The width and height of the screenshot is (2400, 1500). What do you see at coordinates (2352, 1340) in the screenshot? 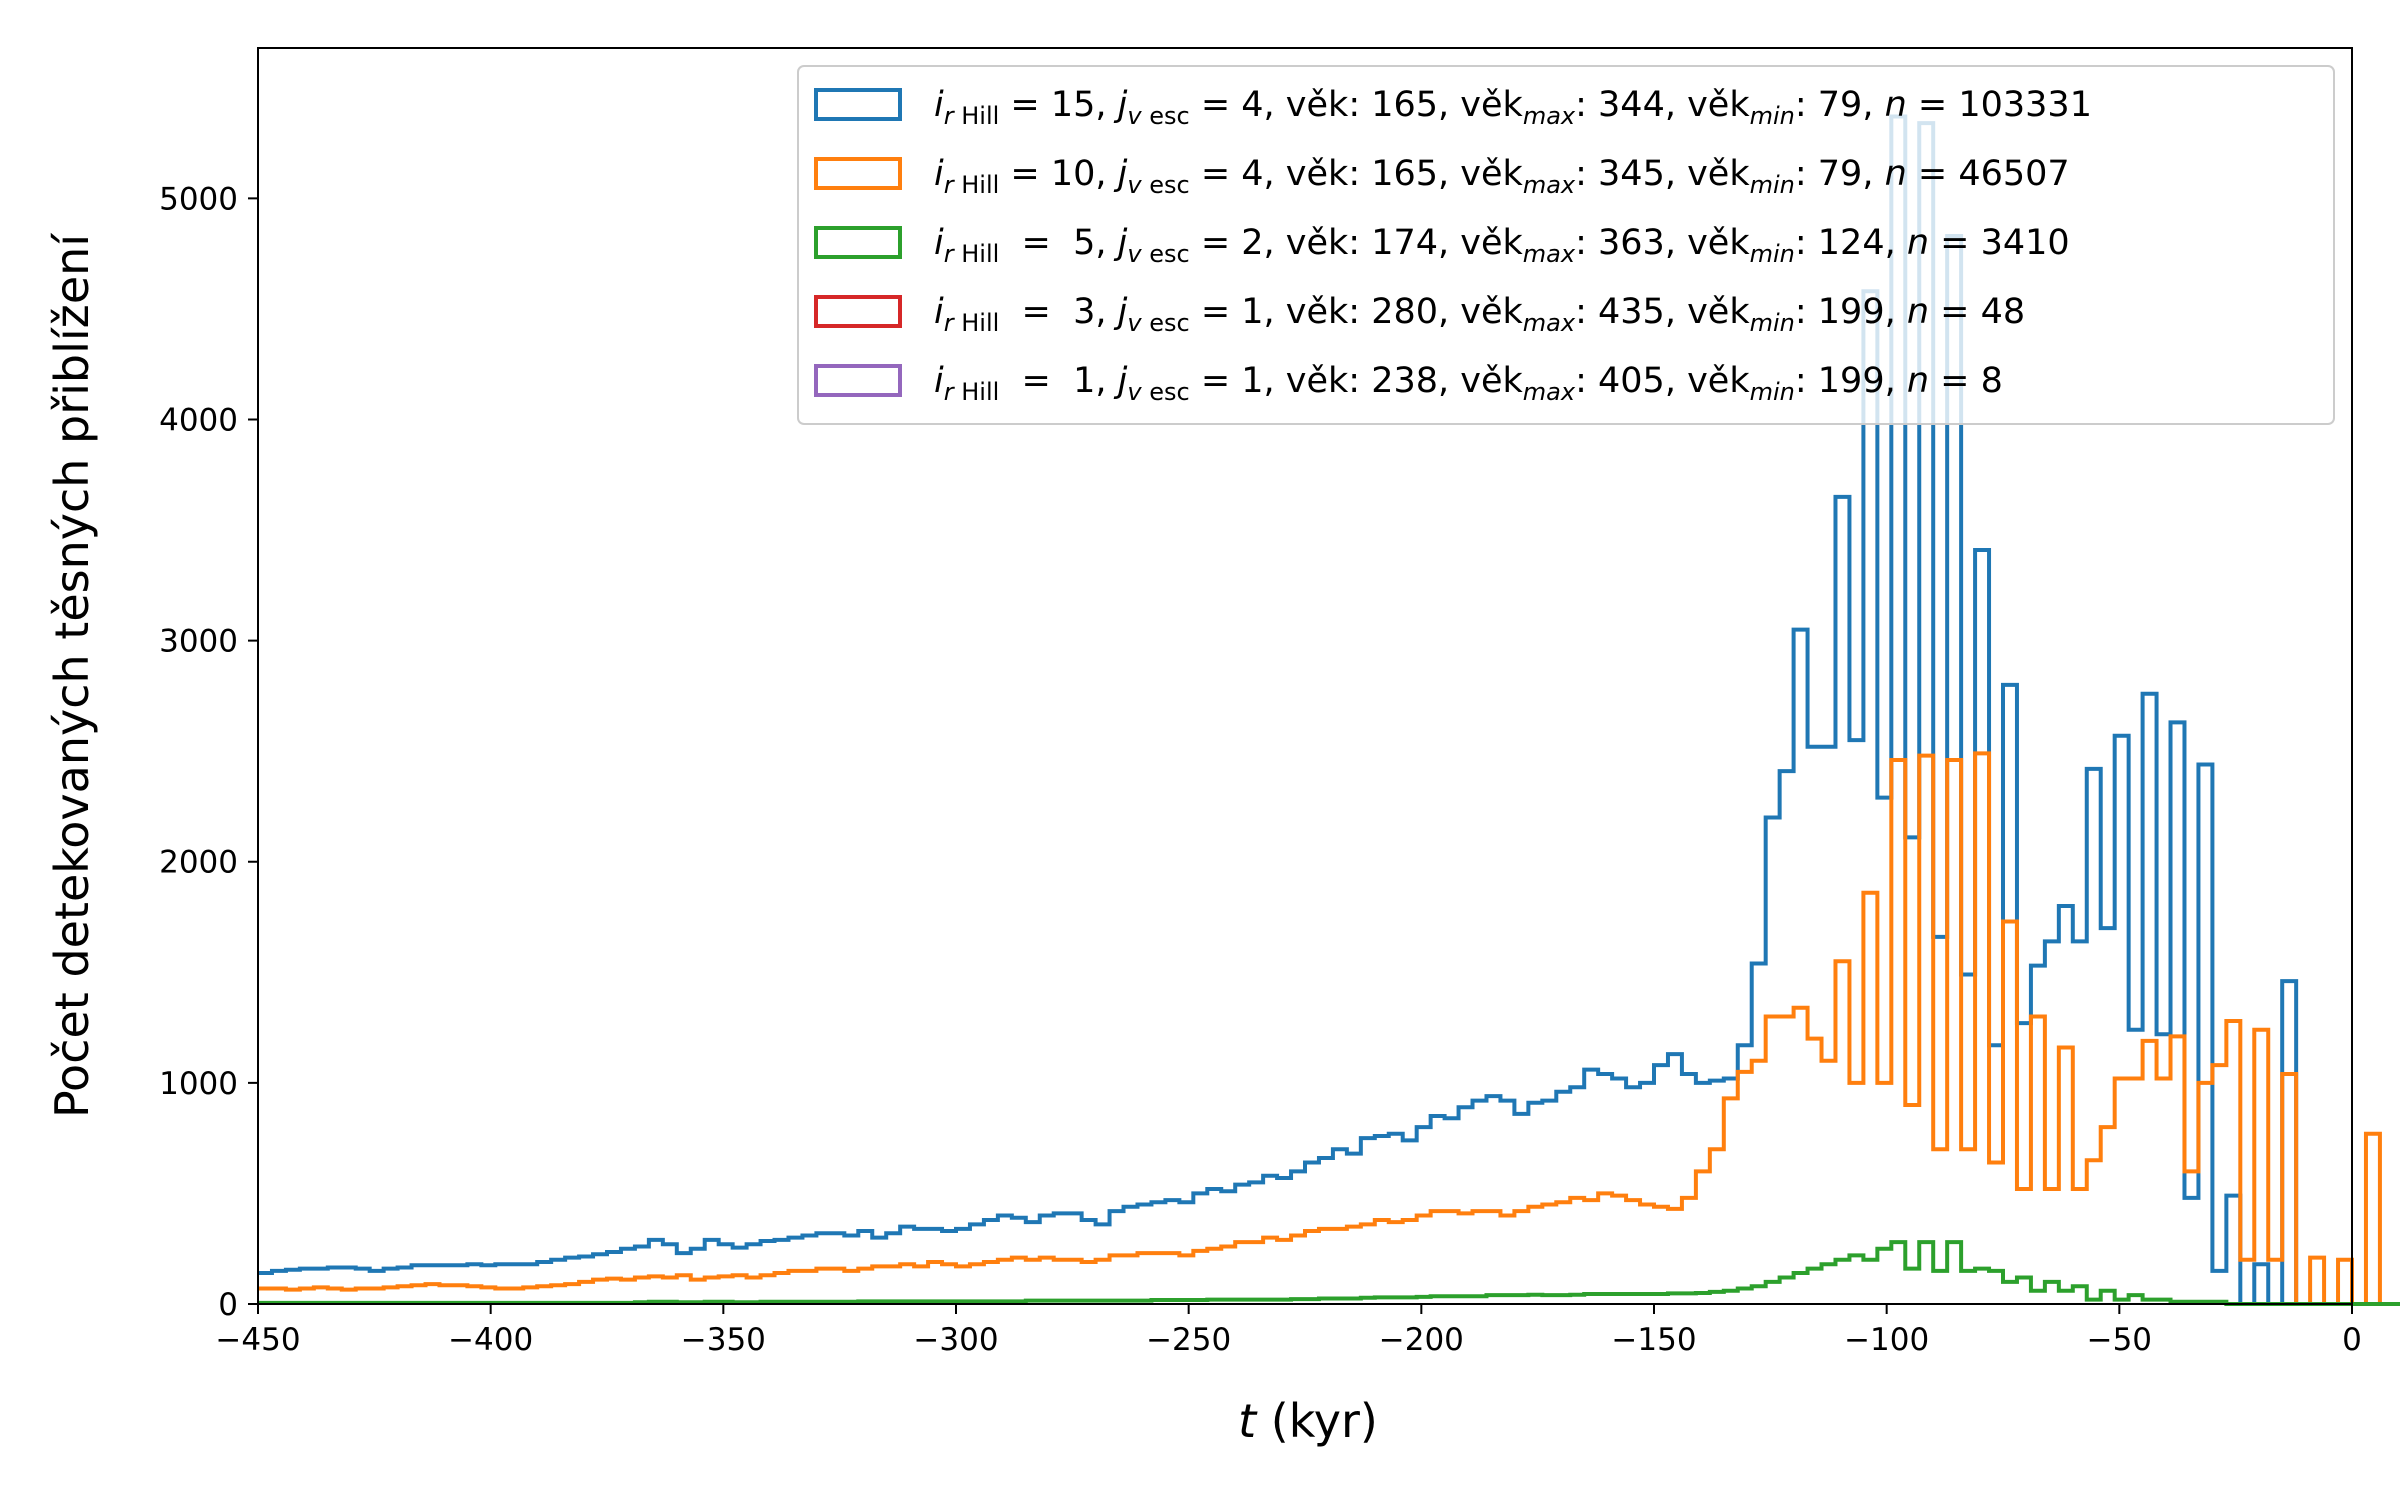
I see `x-tick-label: 0` at bounding box center [2352, 1340].